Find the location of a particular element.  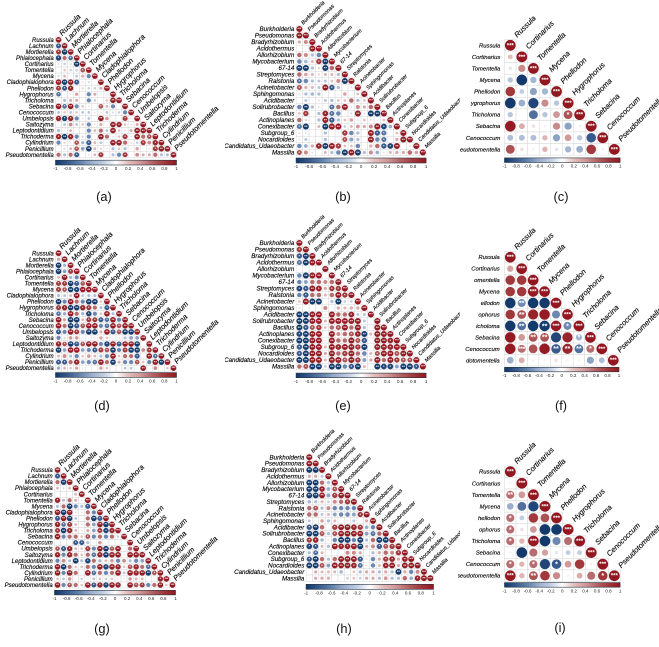

svg-text: 0.8 is located at coordinates (163, 598).